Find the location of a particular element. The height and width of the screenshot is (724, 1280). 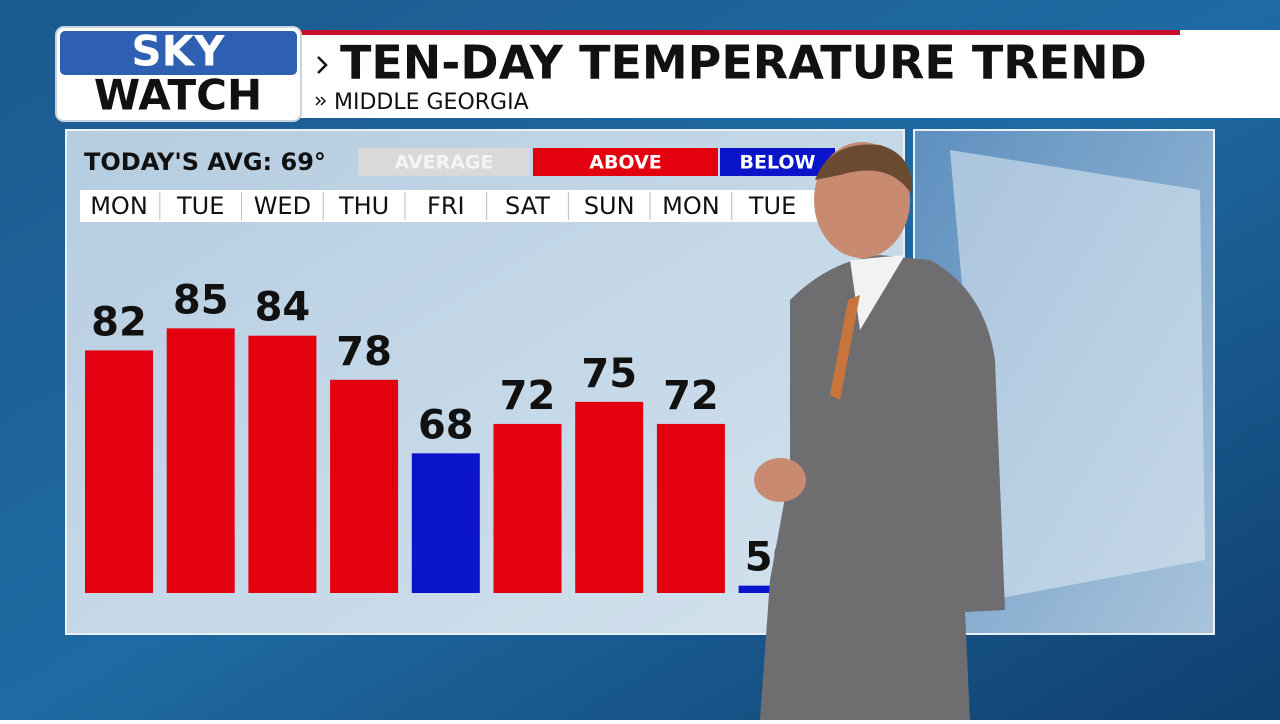

day-label: WED is located at coordinates (282, 206).